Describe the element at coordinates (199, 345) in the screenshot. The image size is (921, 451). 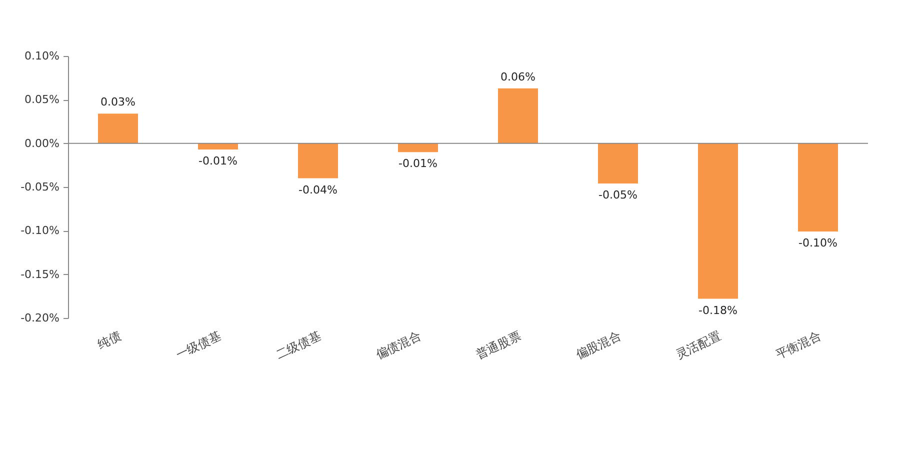
I see `x-tick-label: 一级债基` at that location.